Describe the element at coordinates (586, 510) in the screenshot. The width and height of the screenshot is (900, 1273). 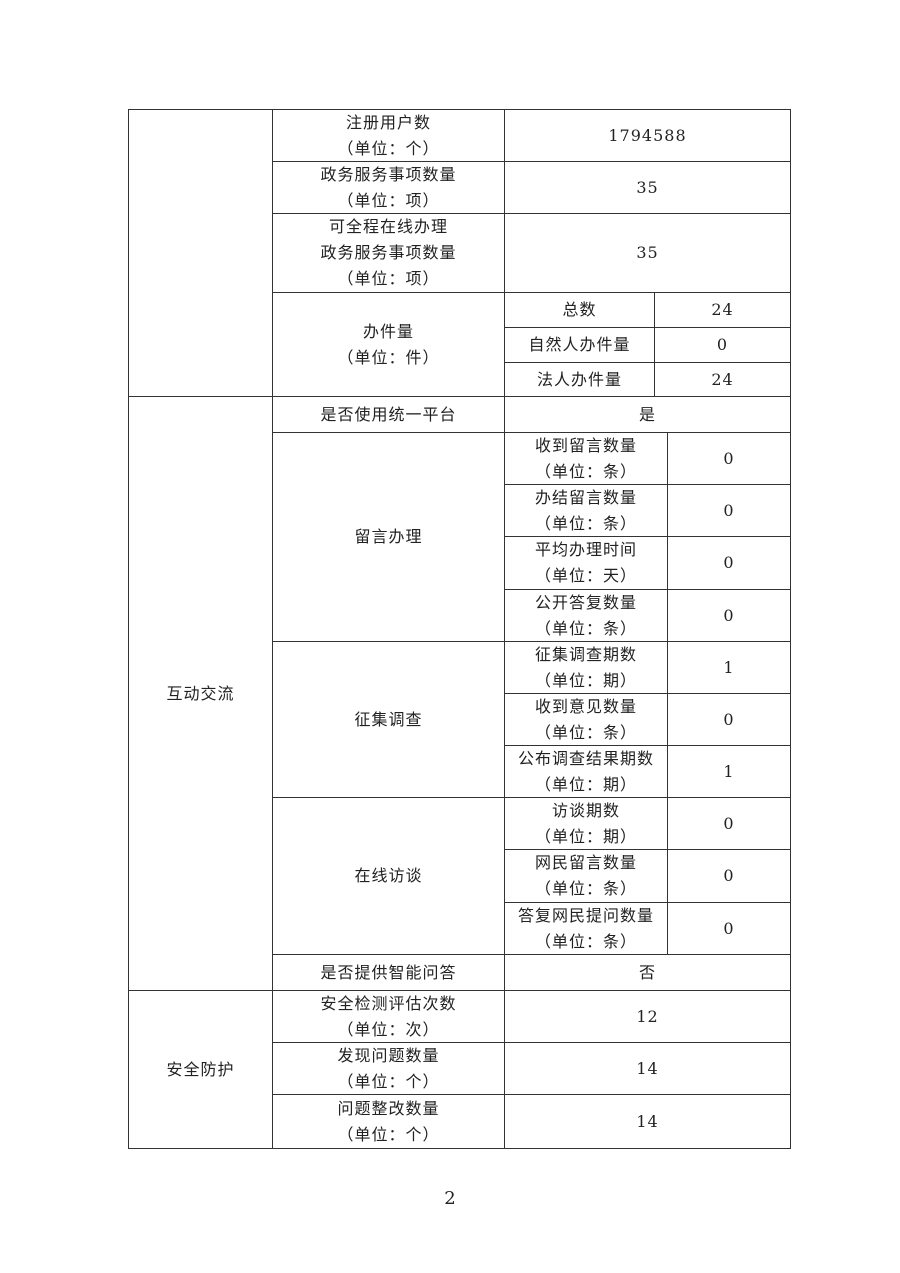
I see `sub-label-cell: 办结留言数量 （单位：条）` at that location.